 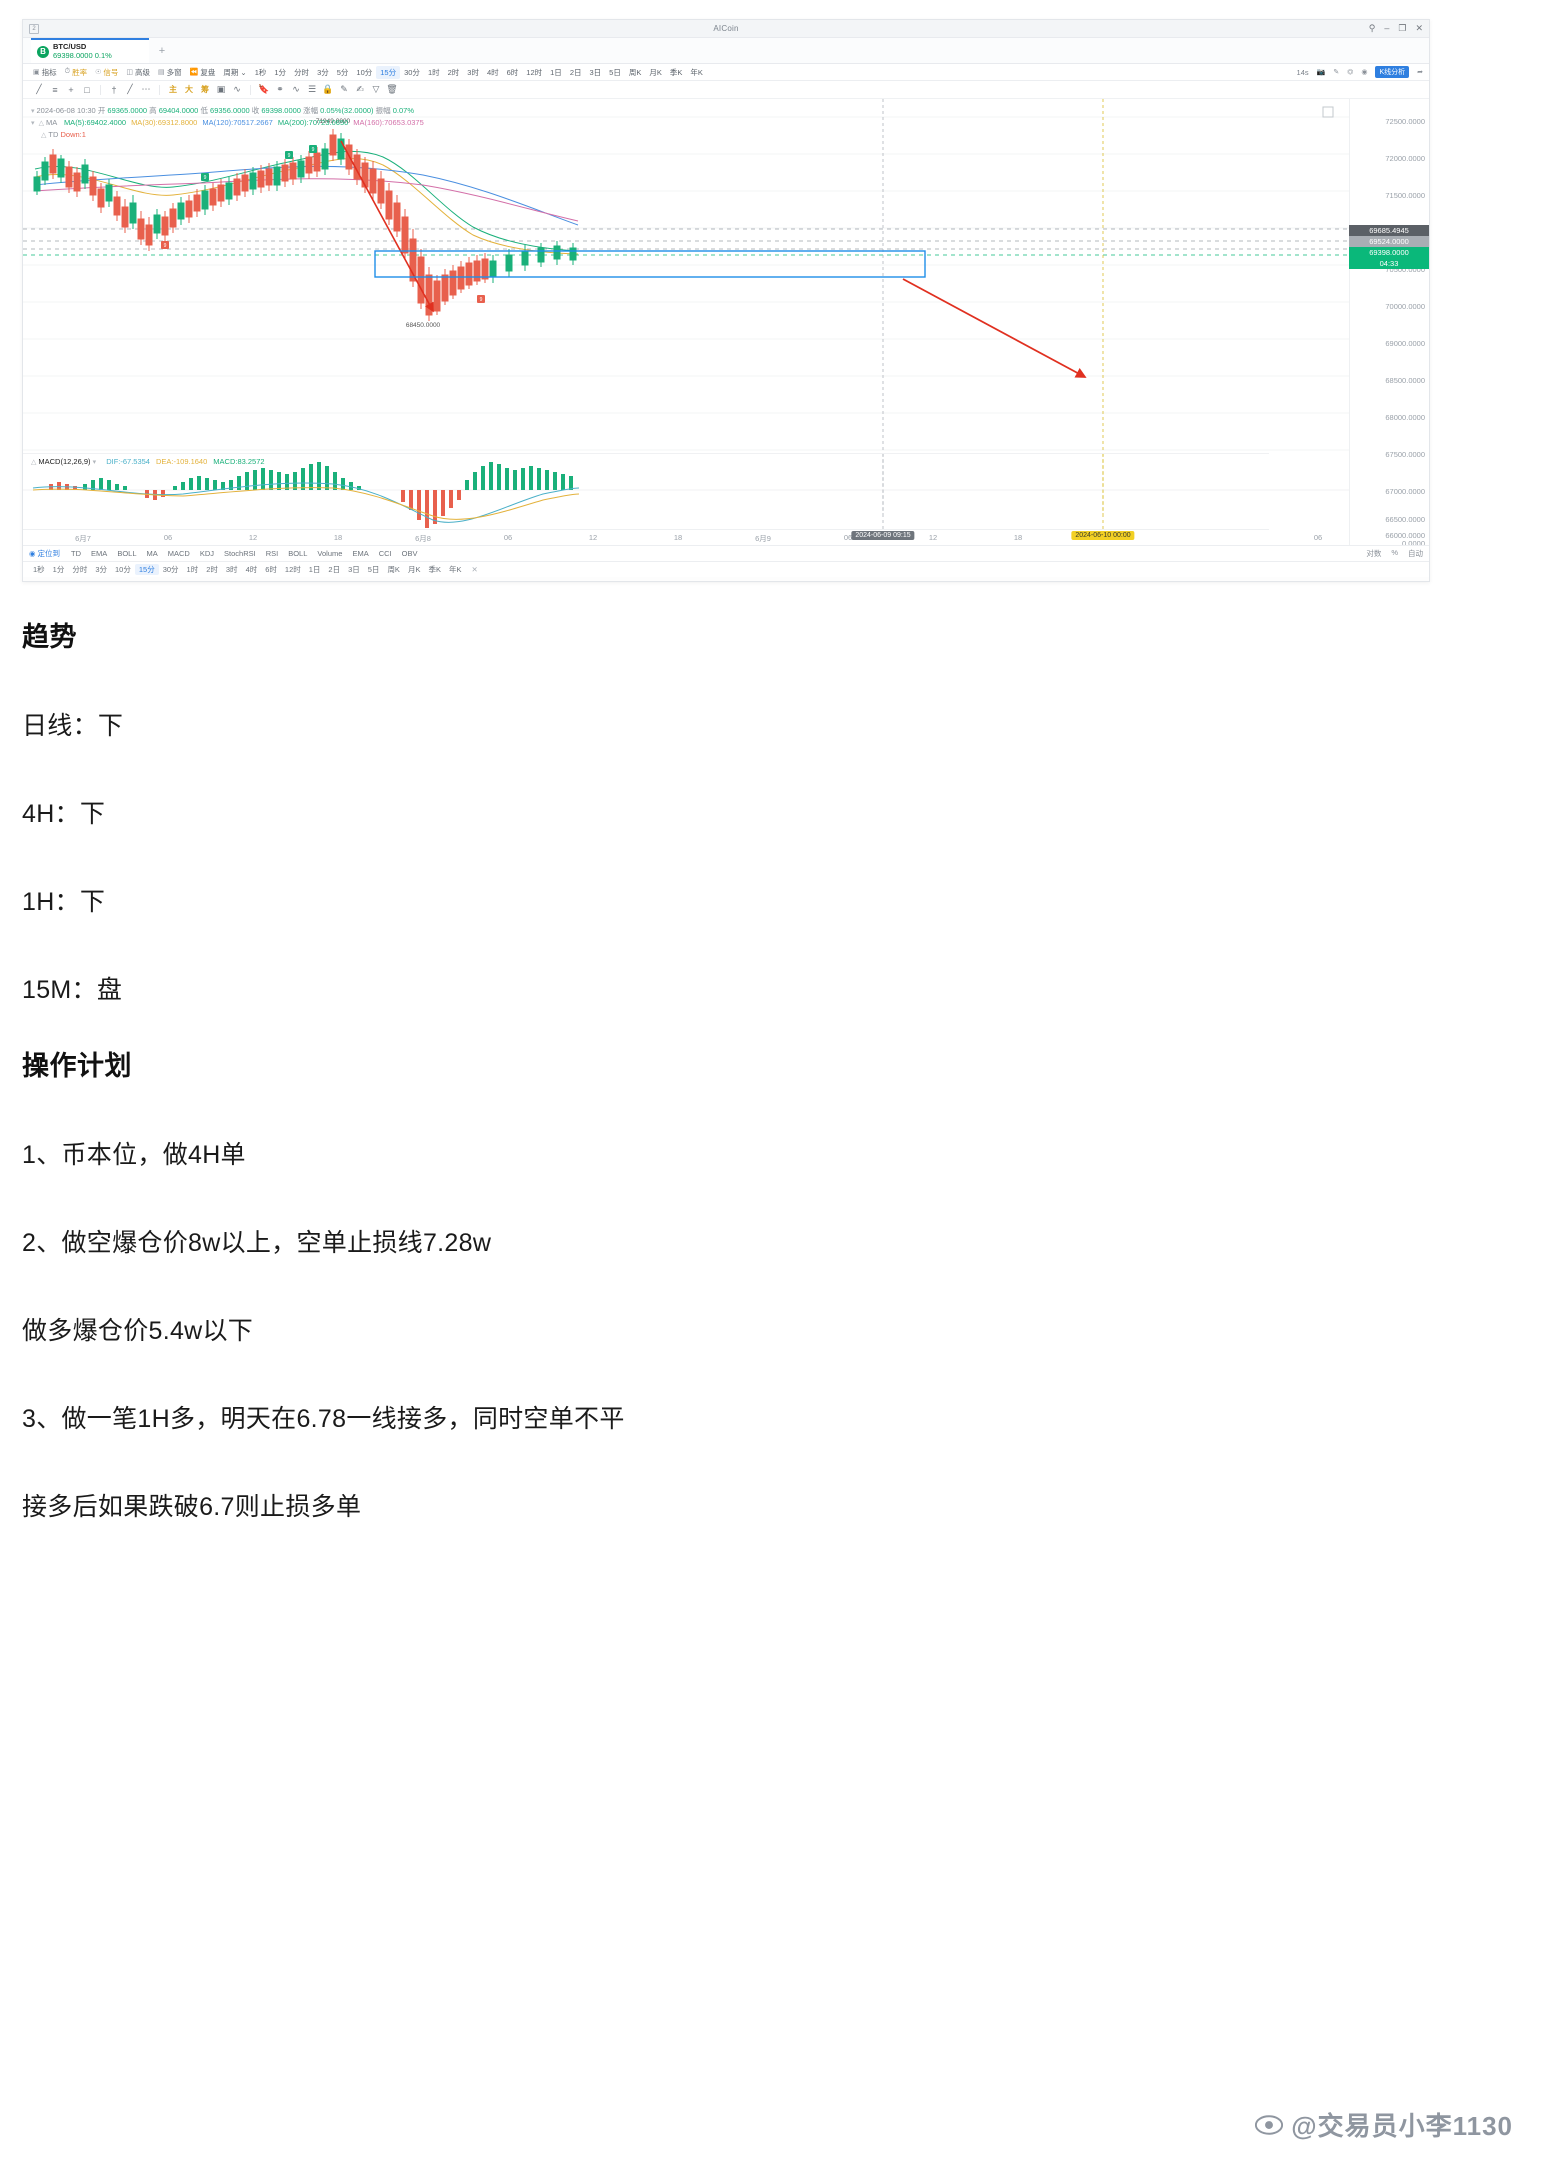 I want to click on parallel-lines-icon: ≡, so click(x=55, y=89).